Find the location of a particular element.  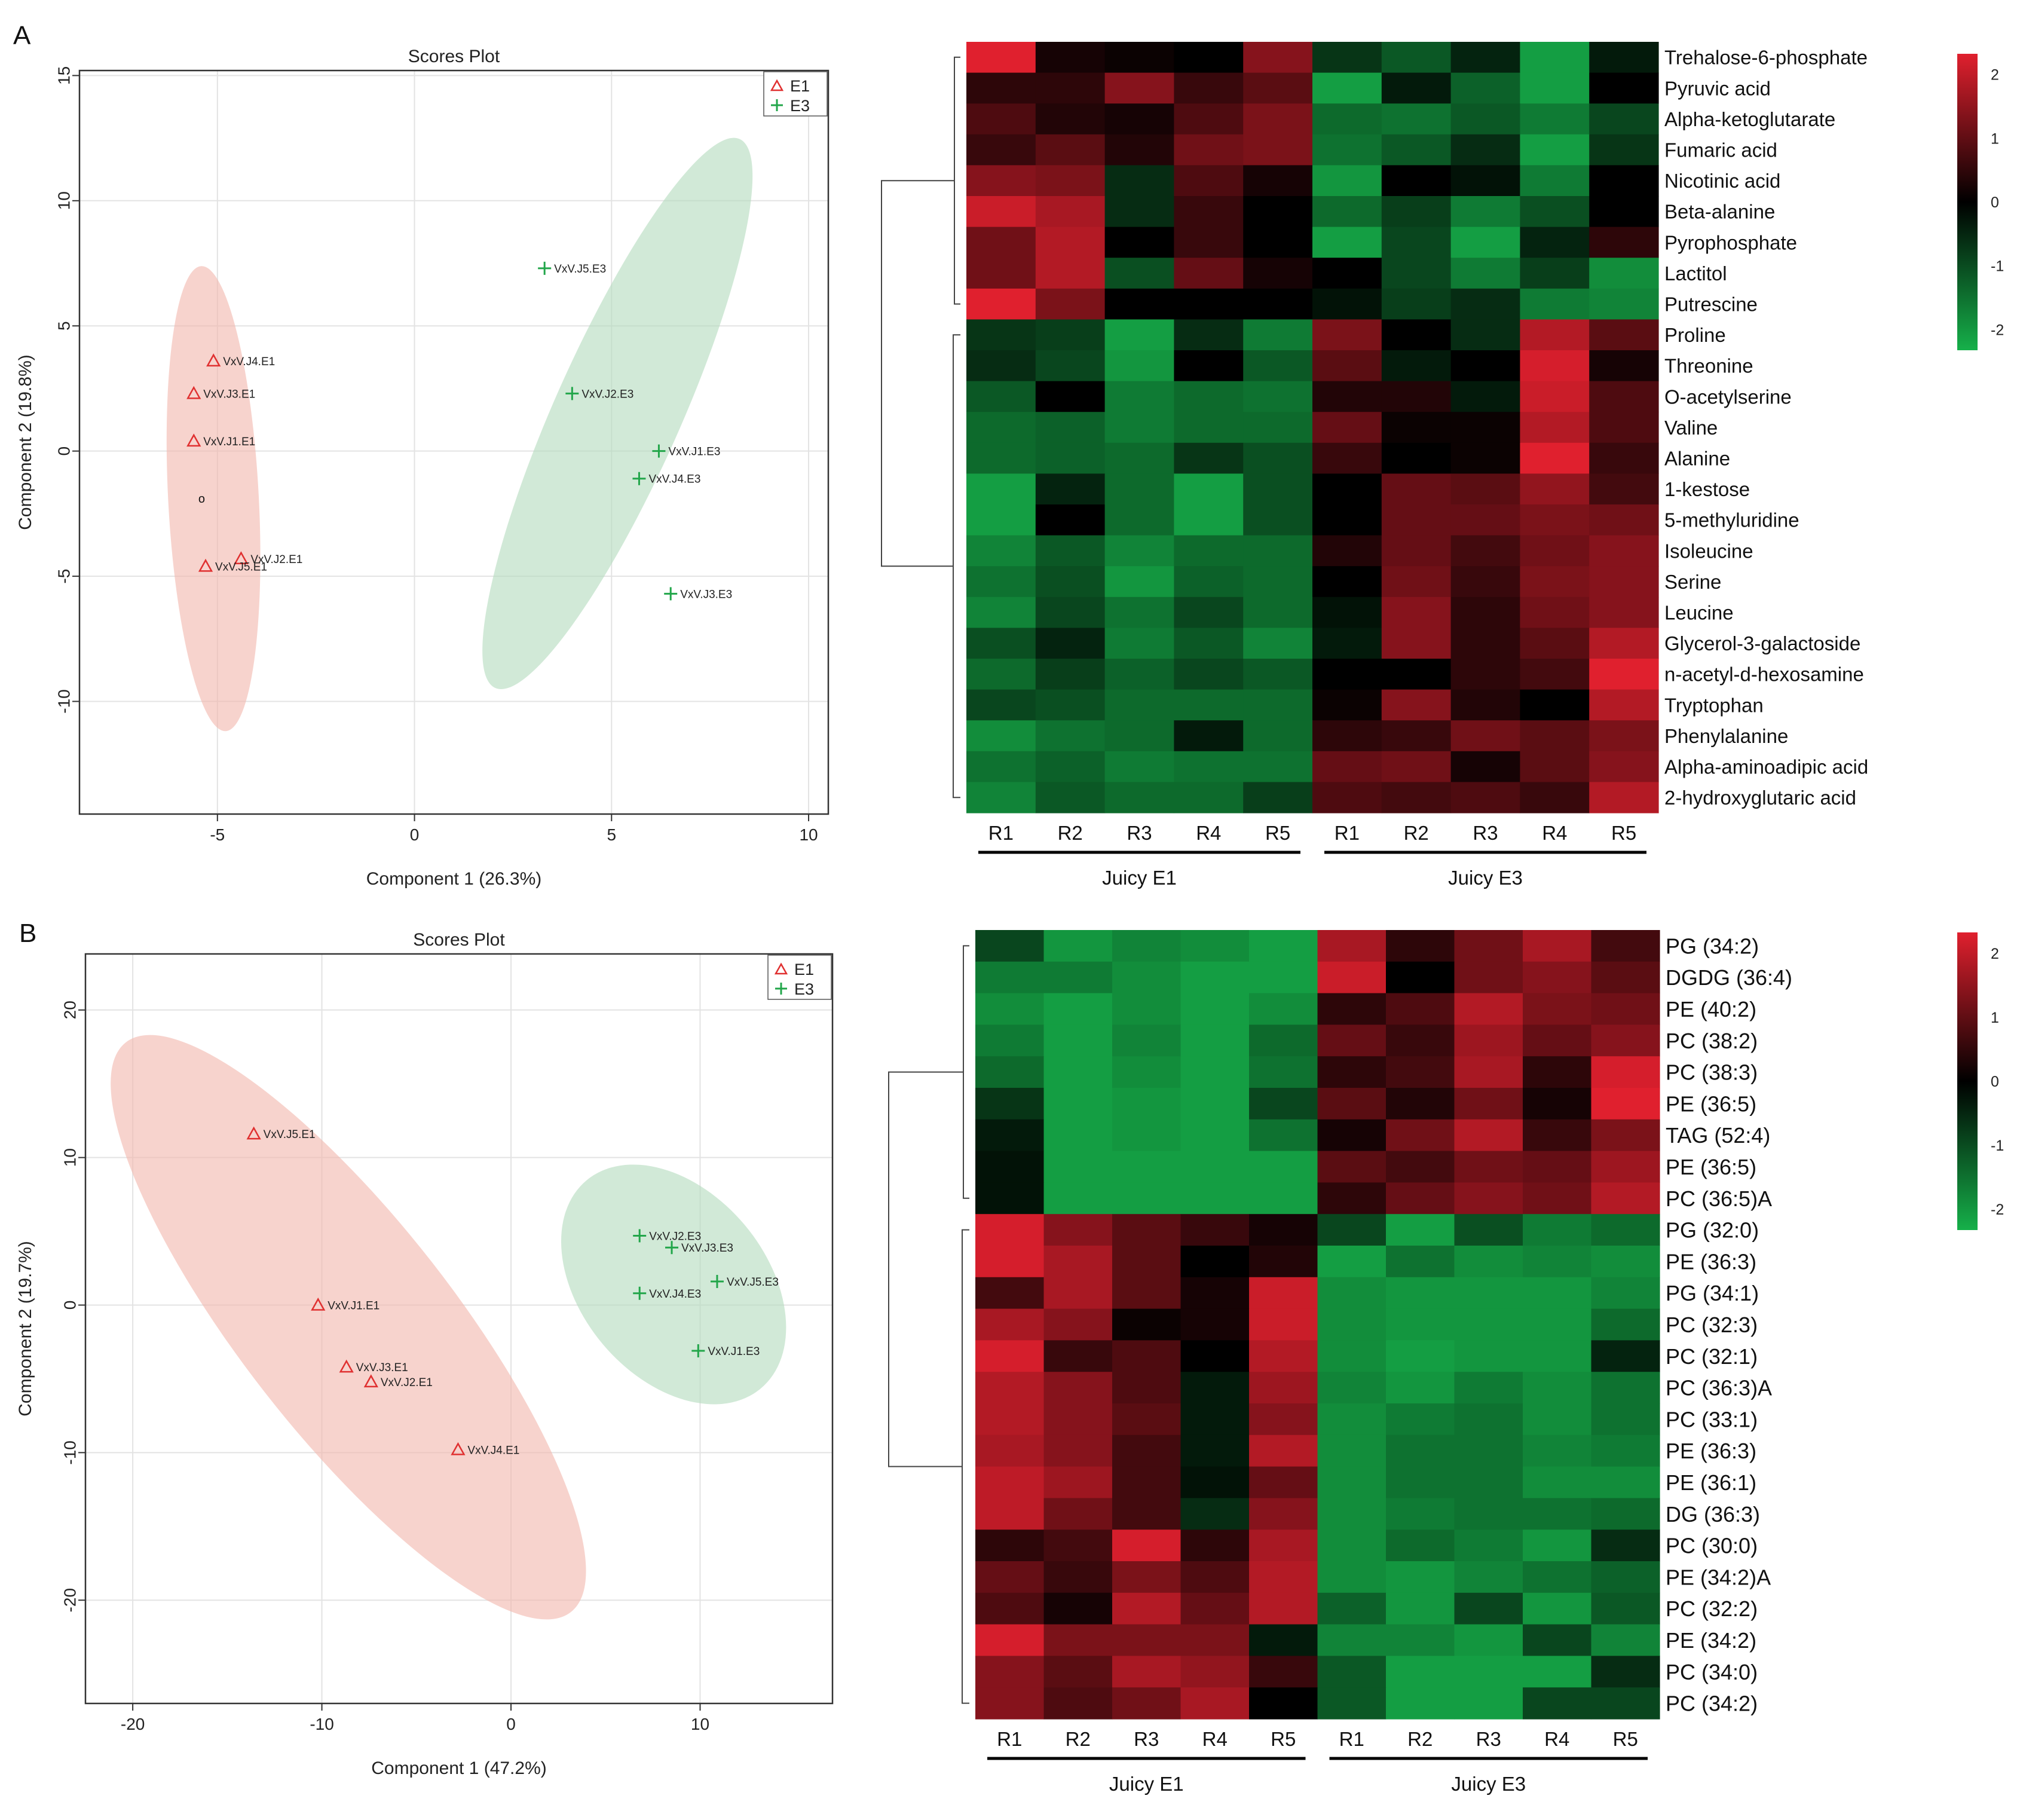

row-label: Alanine is located at coordinates (1697, 458).